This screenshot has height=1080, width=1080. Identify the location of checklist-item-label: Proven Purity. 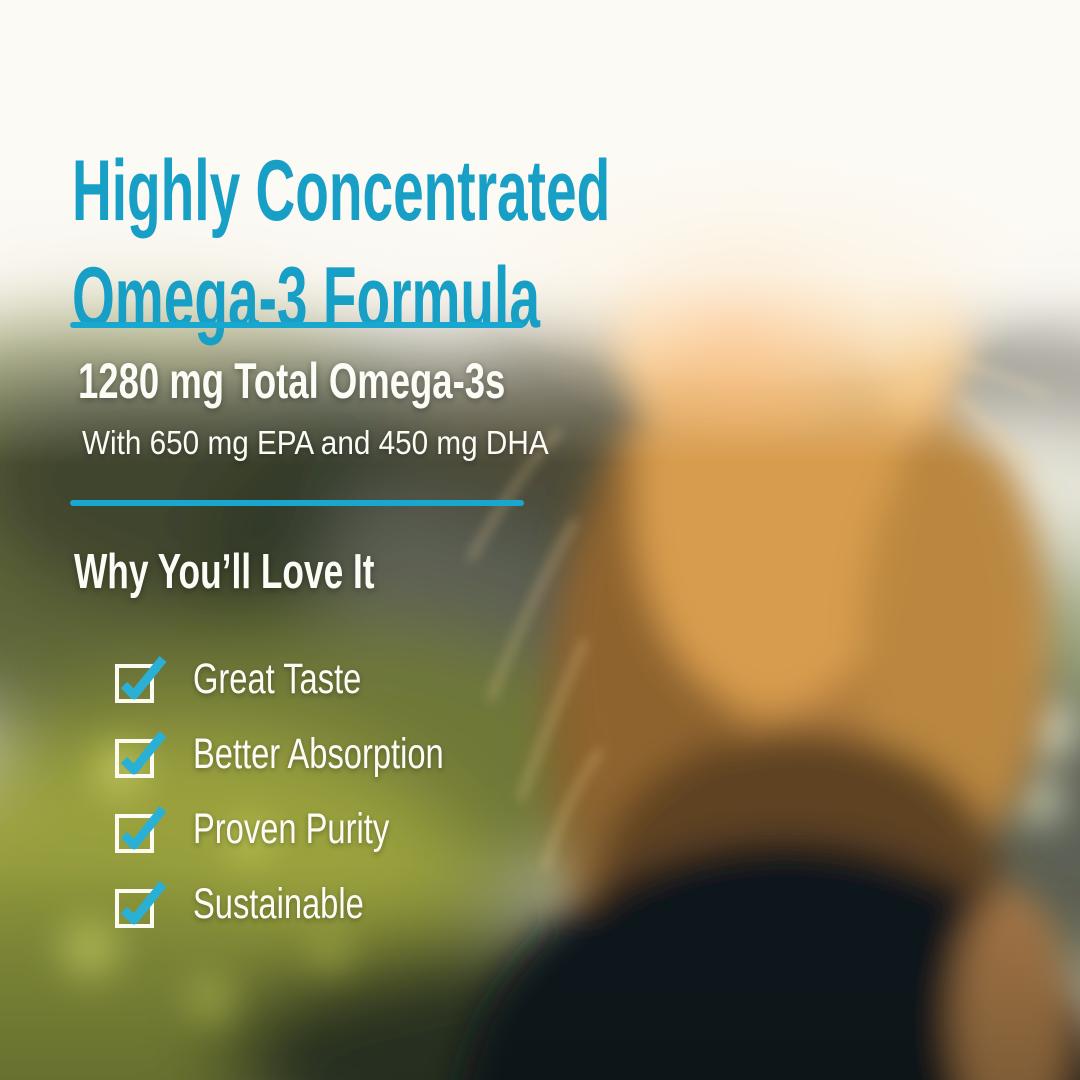
(291, 828).